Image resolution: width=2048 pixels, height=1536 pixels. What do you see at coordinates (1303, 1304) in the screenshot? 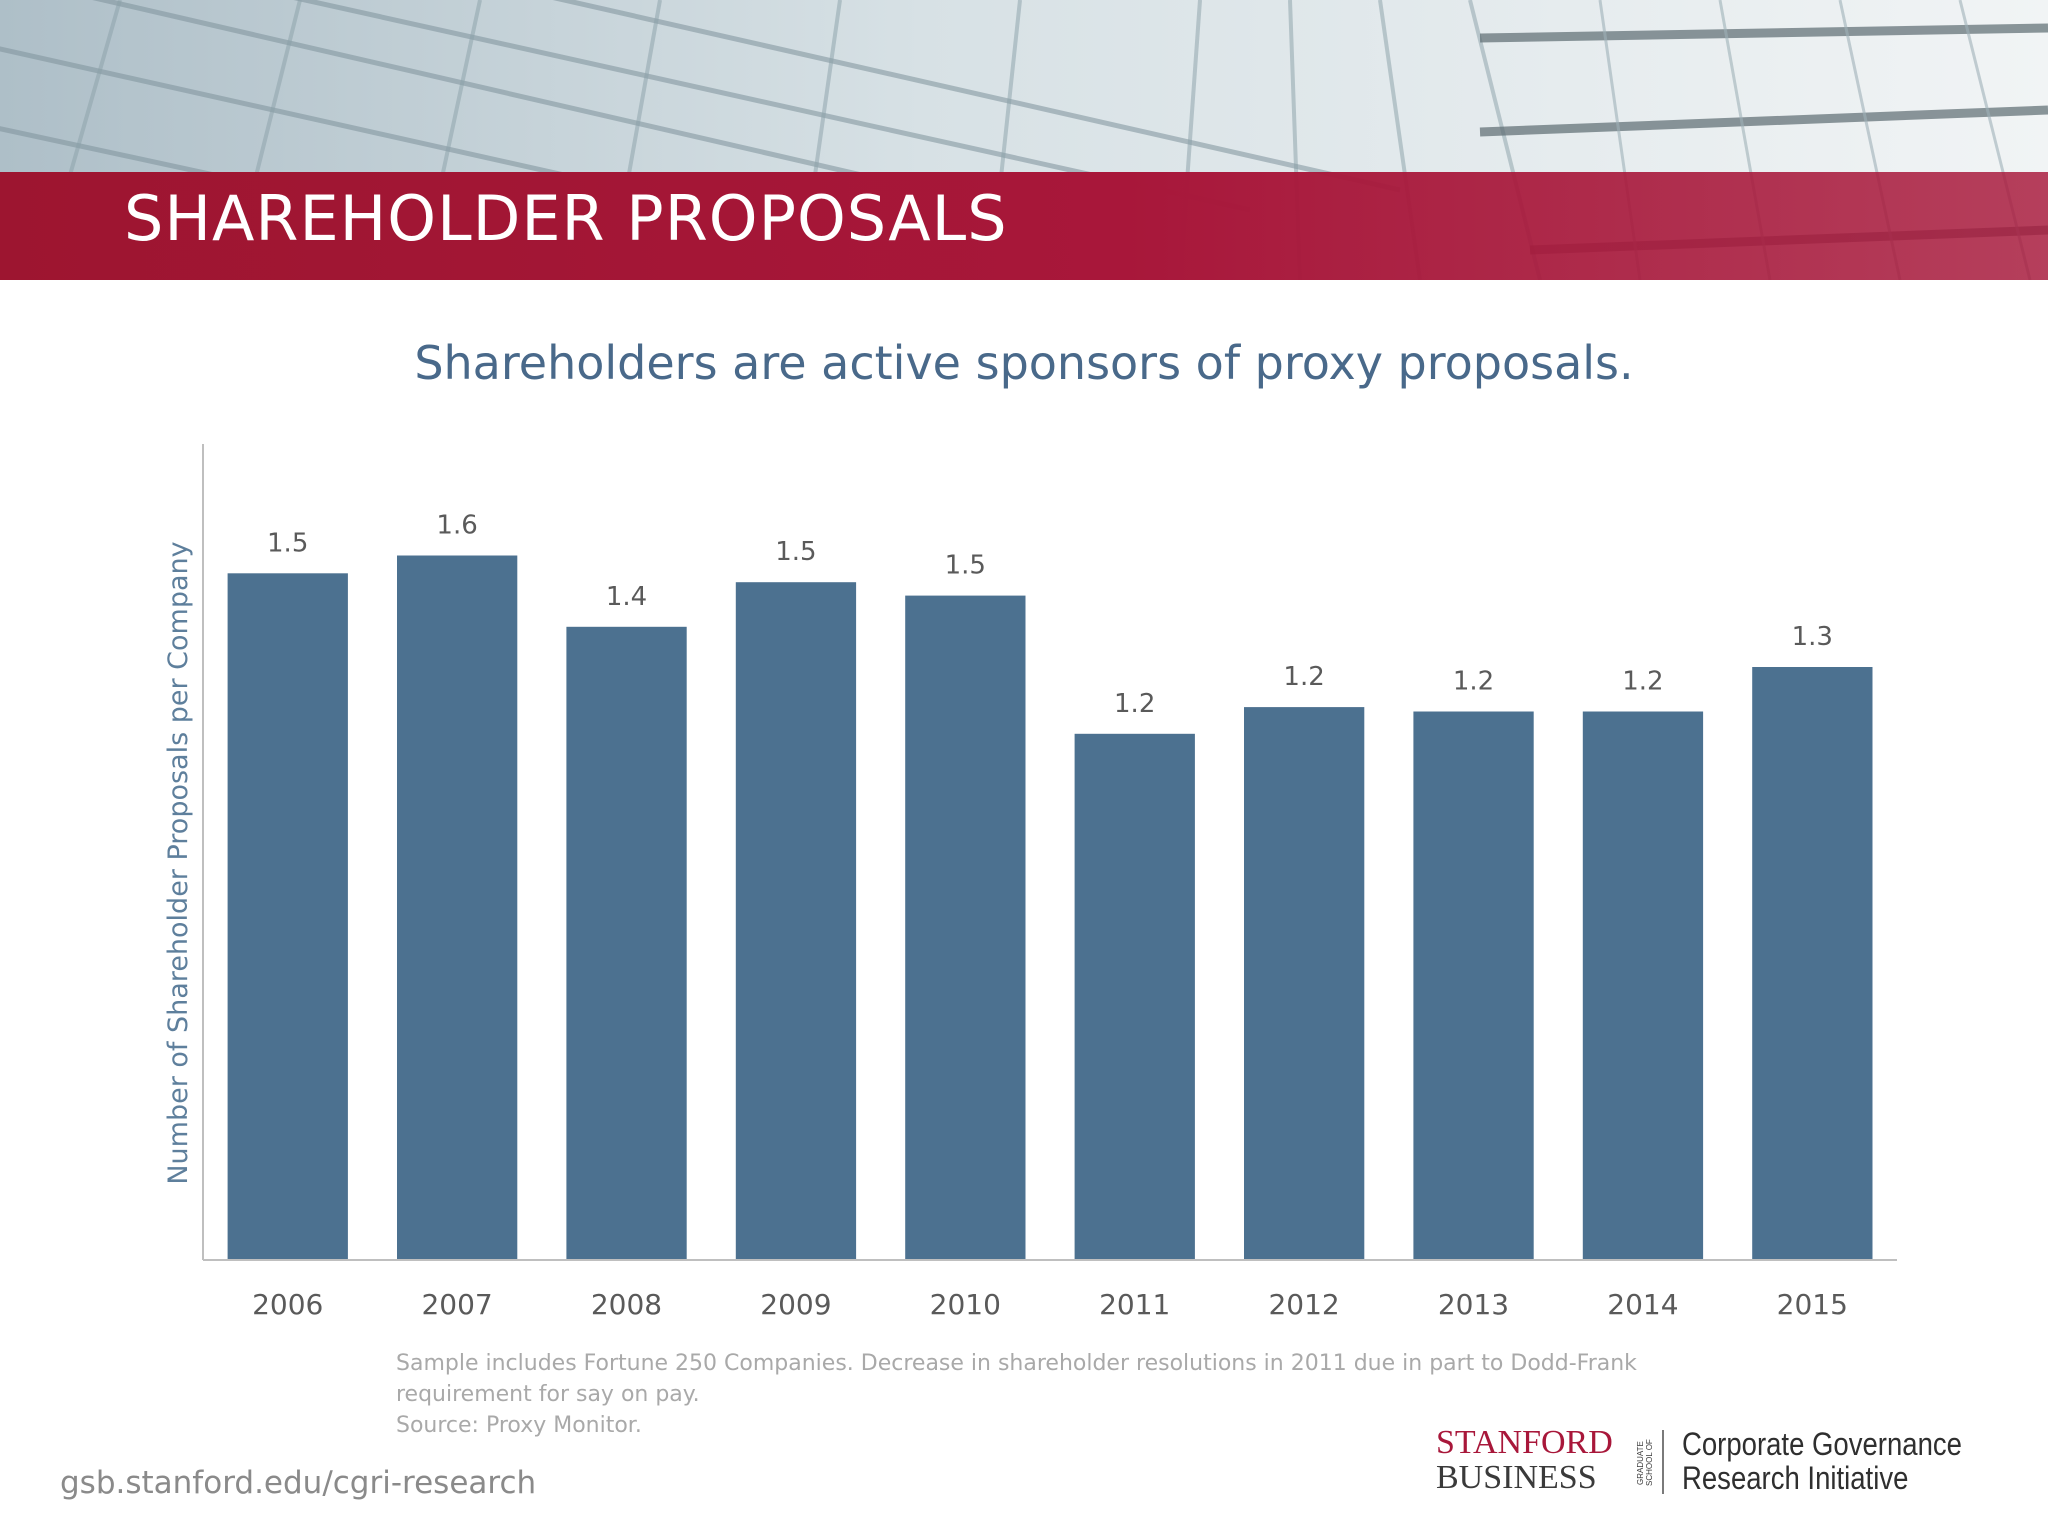
I see `x-tick-label-2012: 2012` at bounding box center [1303, 1304].